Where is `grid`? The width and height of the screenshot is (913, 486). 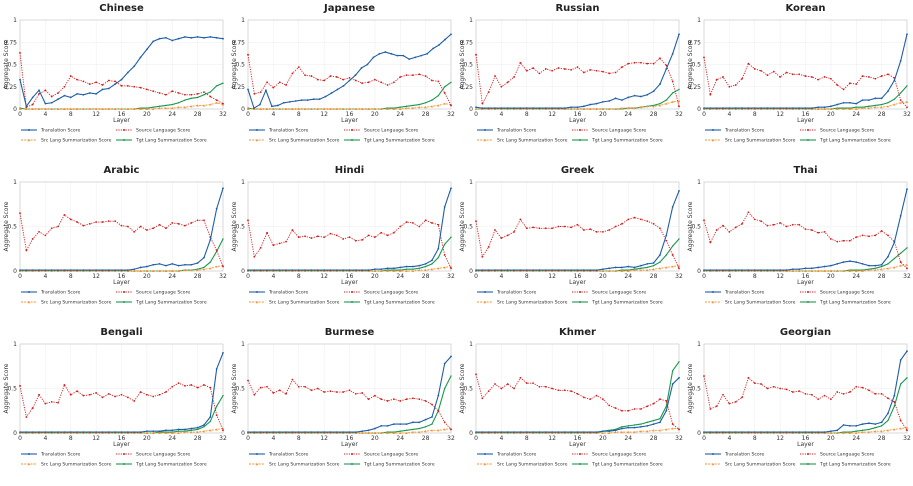 grid is located at coordinates (121, 64).